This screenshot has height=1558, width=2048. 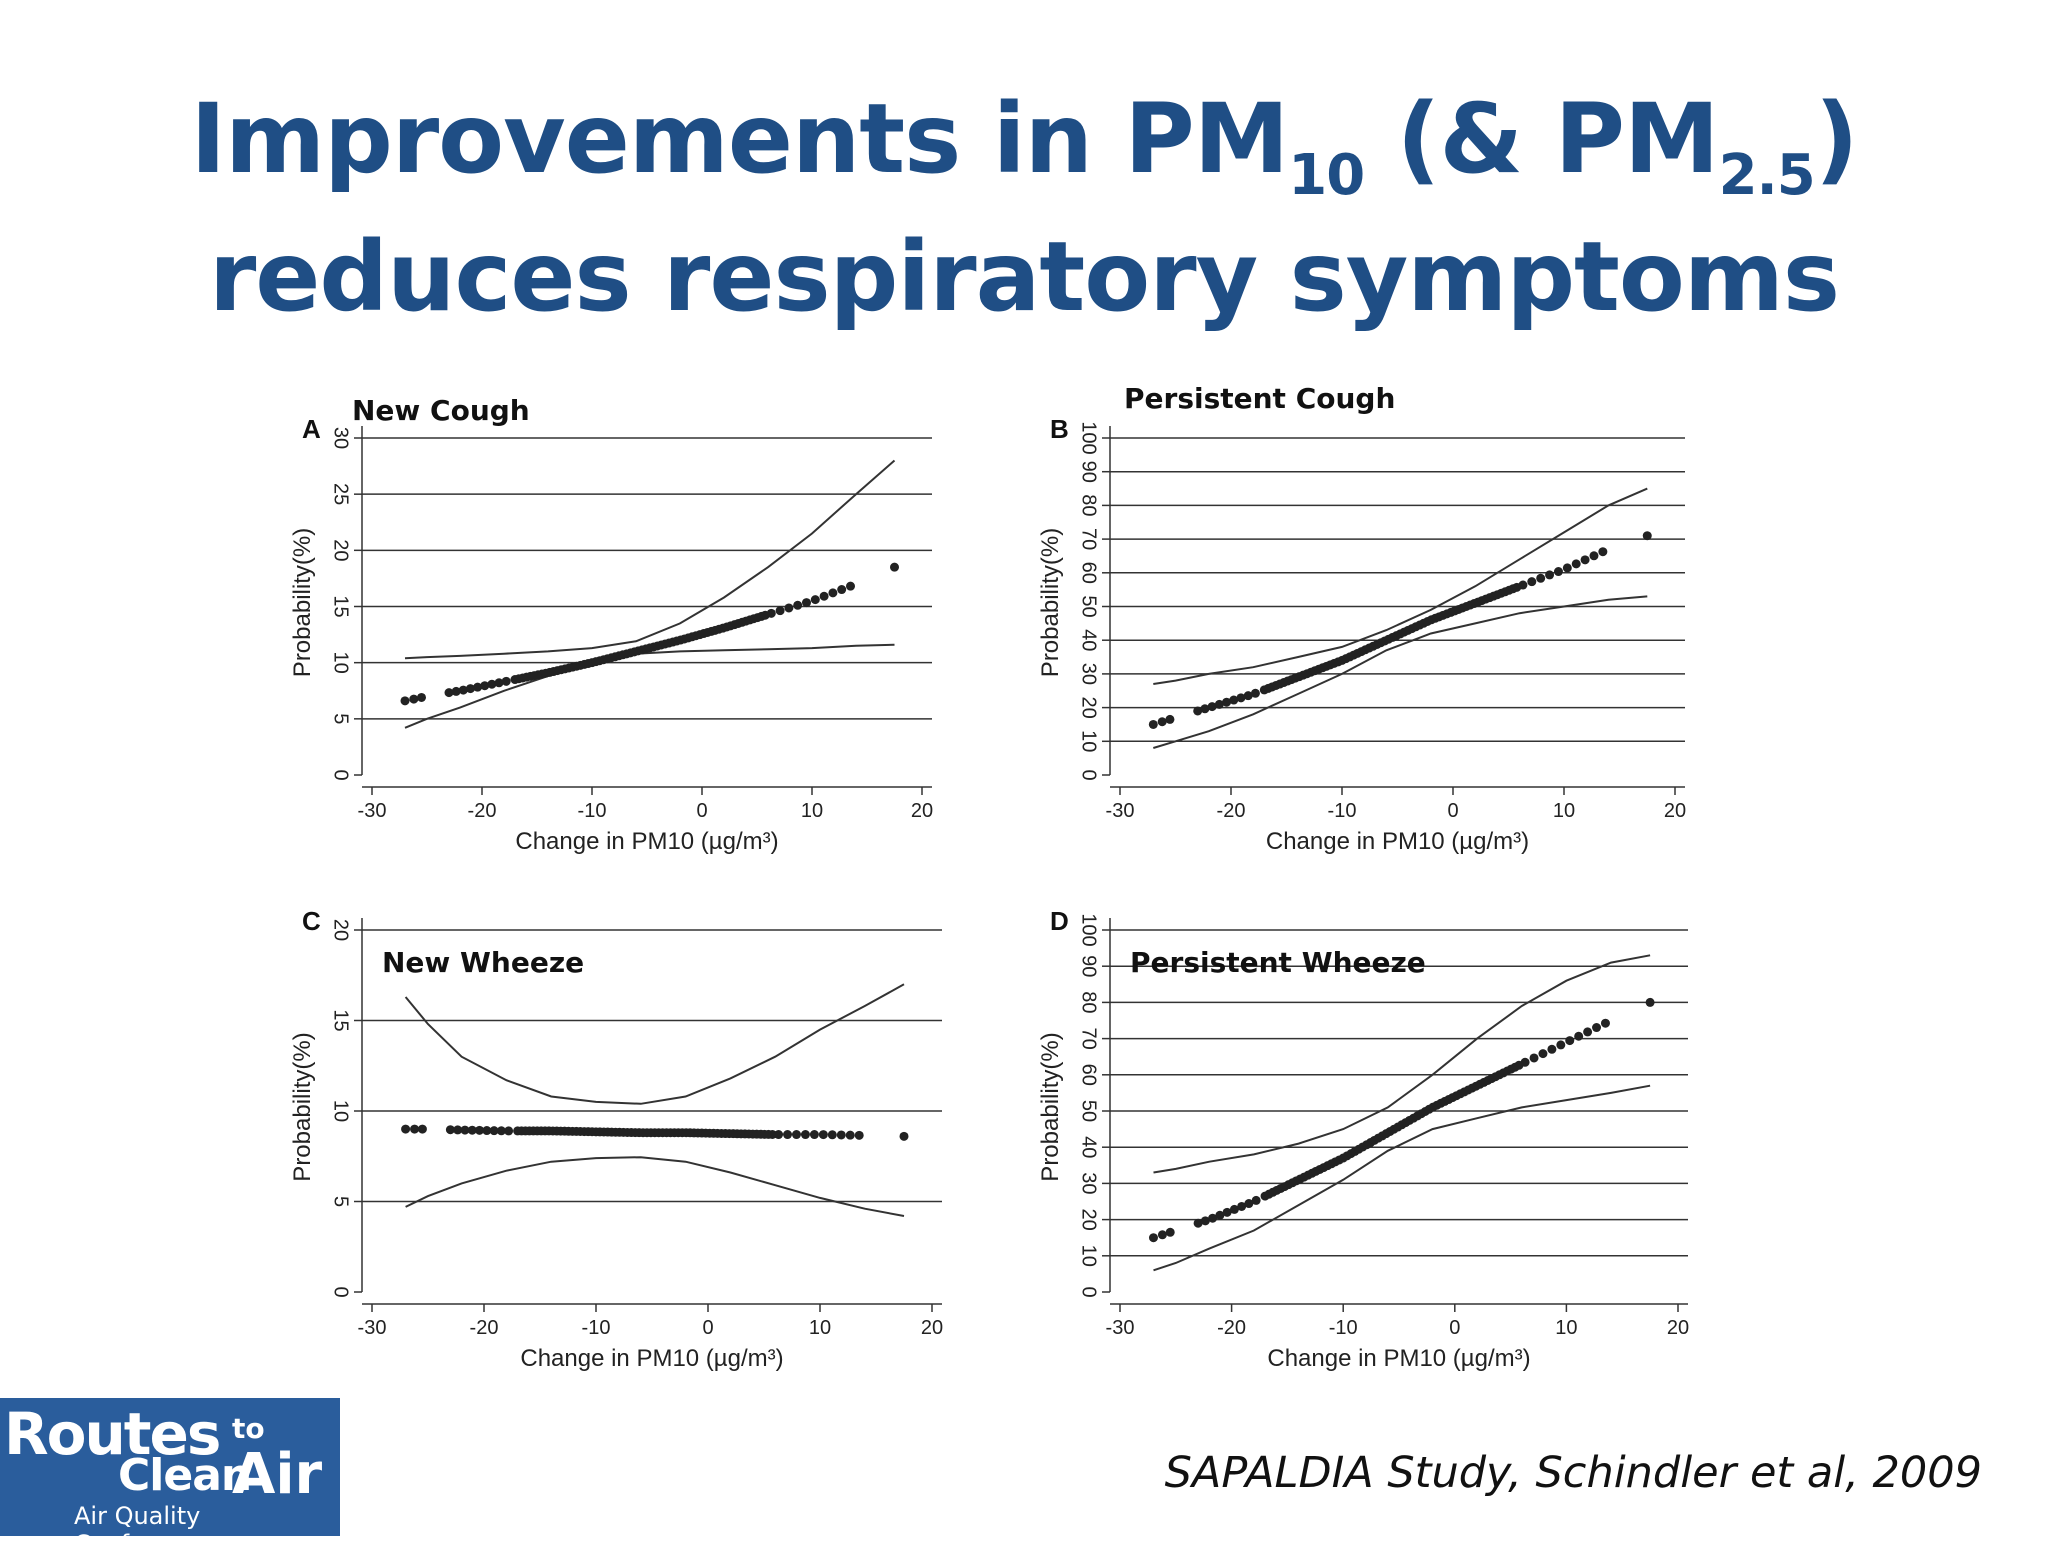 I want to click on panel-title: New Cough, so click(x=441, y=410).